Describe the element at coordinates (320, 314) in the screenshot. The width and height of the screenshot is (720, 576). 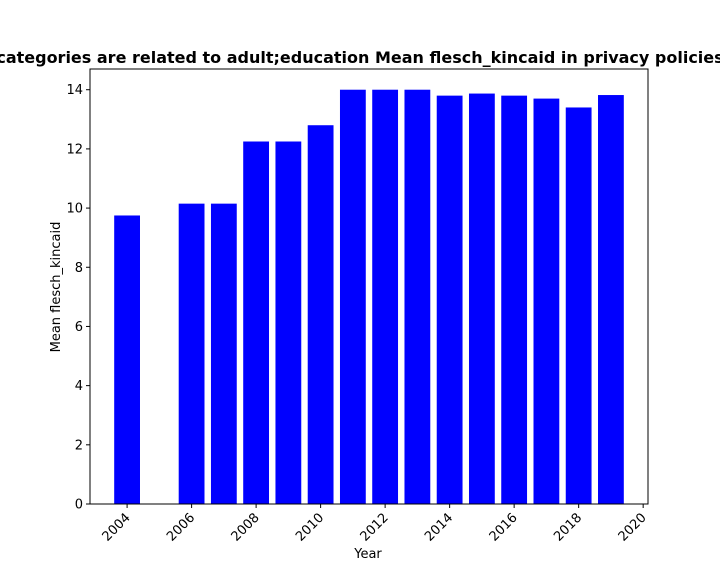
I see `bar-2010` at that location.